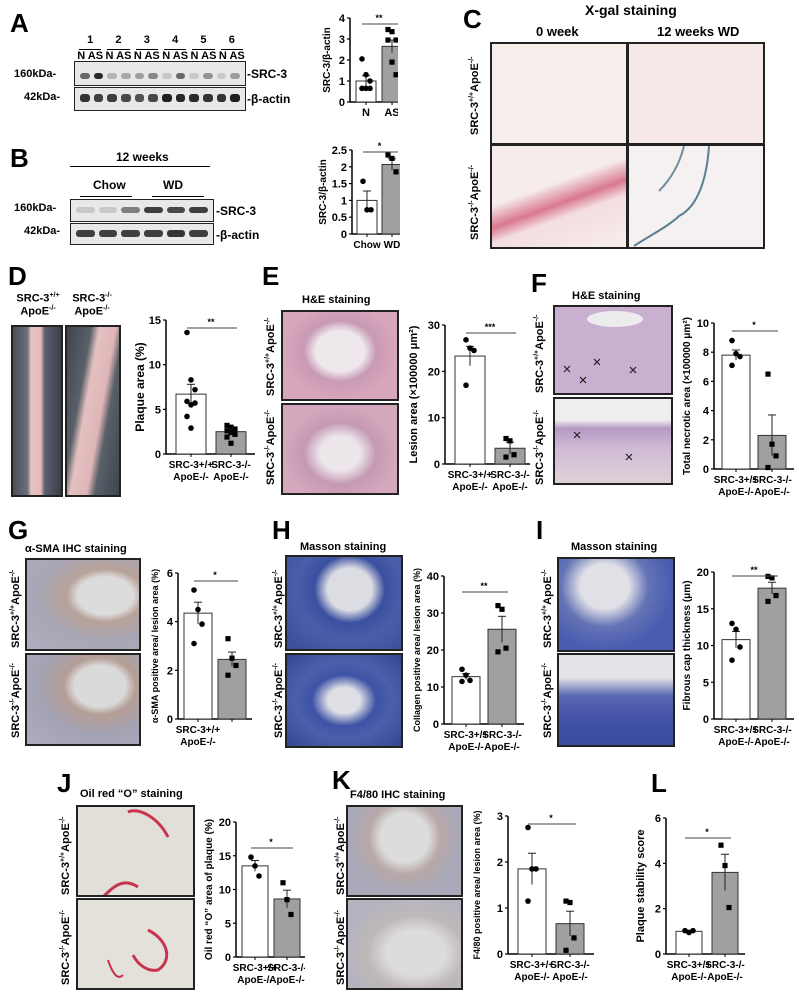 Image resolution: width=799 pixels, height=998 pixels. What do you see at coordinates (118, 40) in the screenshot?
I see `lane-number: 2` at bounding box center [118, 40].